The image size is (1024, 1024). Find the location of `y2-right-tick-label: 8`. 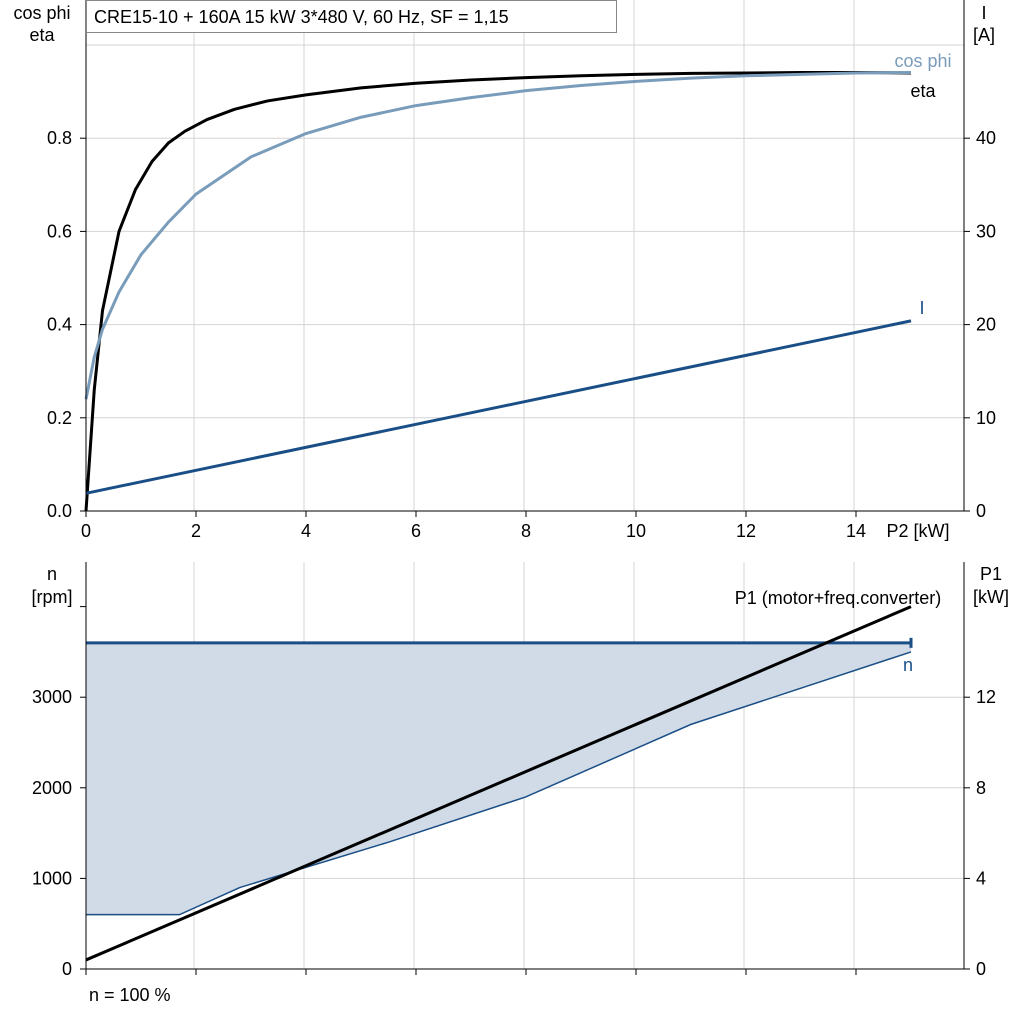

y2-right-tick-label: 8 is located at coordinates (981, 788).